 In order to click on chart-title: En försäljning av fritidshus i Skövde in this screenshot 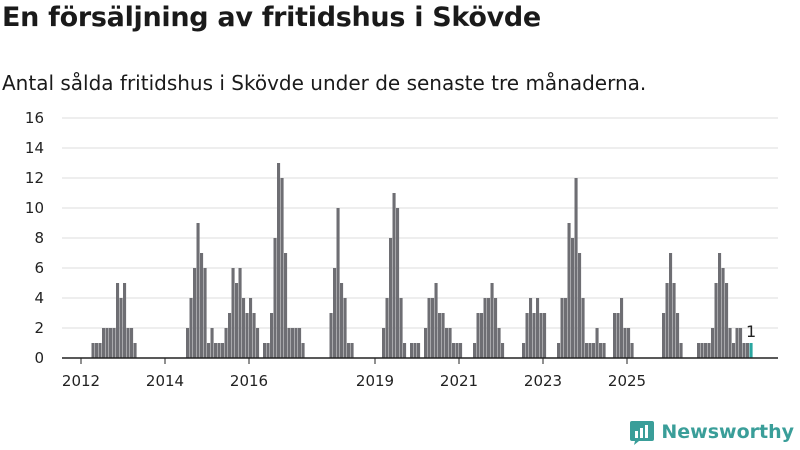, I will do `click(271, 17)`.